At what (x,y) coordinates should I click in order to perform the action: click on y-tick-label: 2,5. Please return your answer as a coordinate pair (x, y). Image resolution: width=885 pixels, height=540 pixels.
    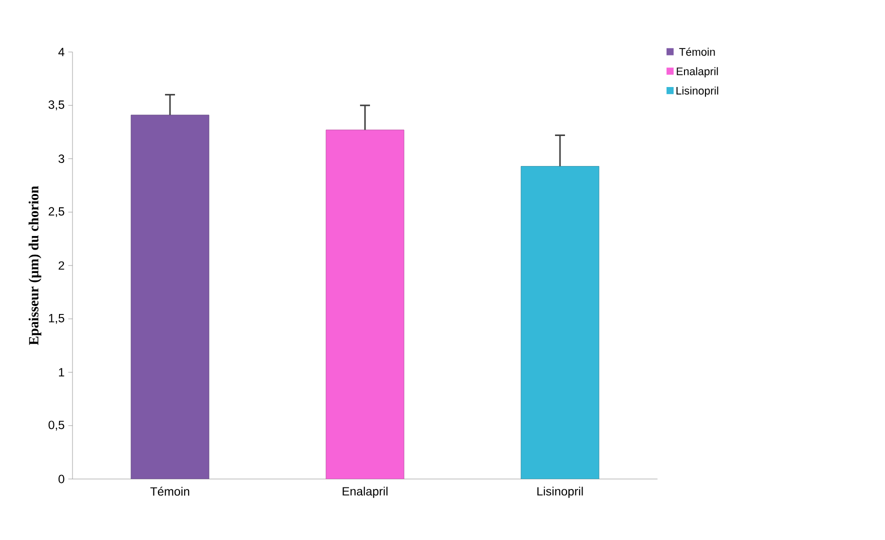
    Looking at the image, I should click on (56, 212).